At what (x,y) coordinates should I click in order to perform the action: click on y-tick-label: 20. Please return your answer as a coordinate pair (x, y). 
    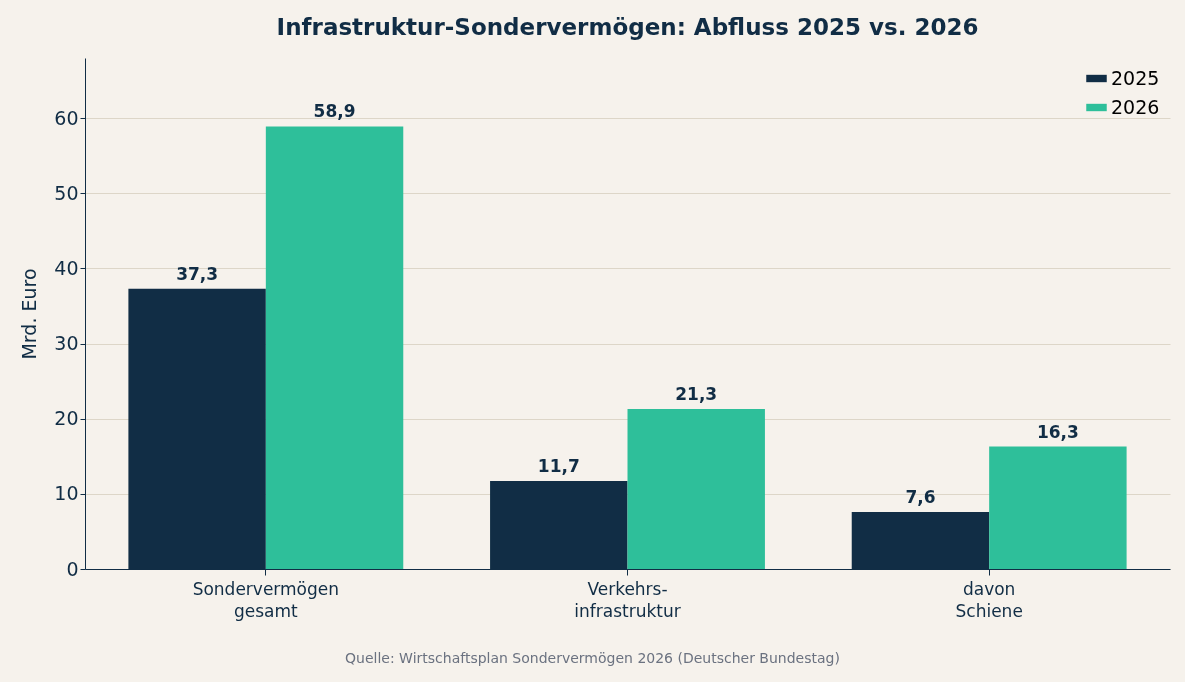
    Looking at the image, I should click on (66, 418).